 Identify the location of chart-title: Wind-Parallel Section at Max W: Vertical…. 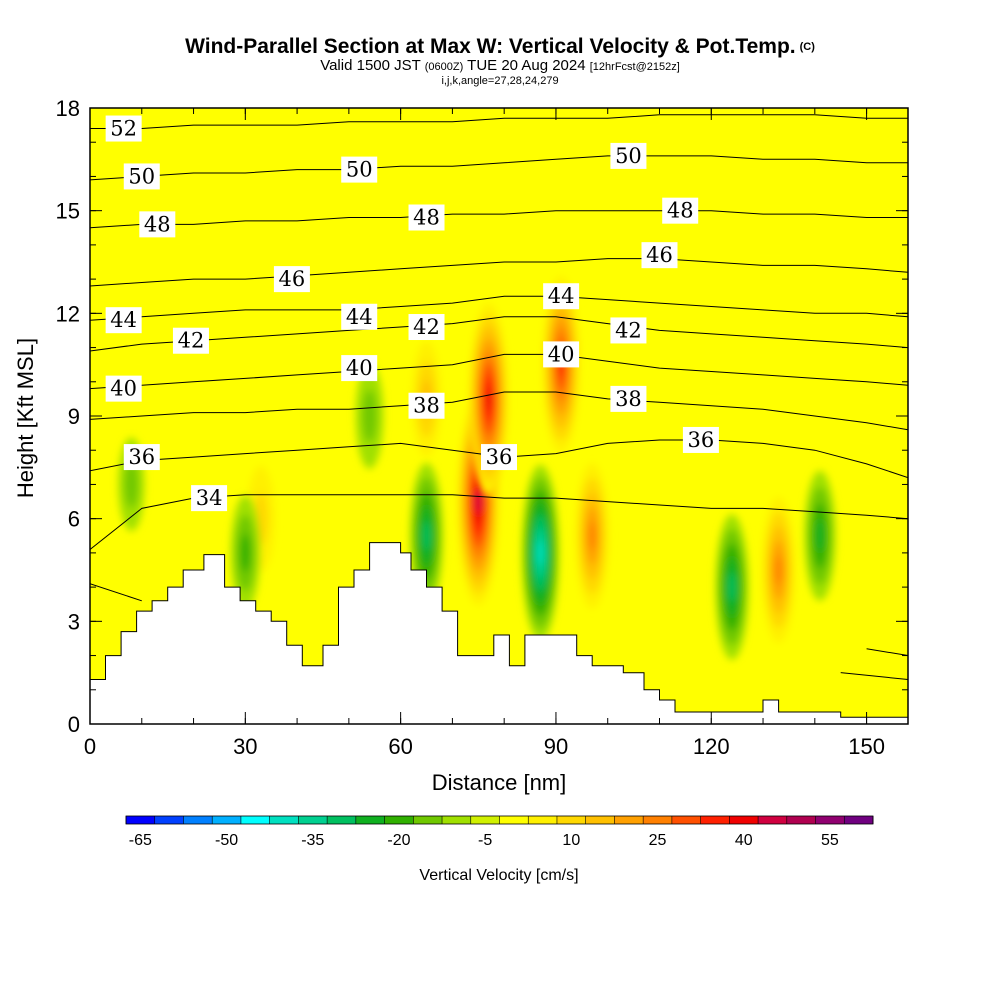
(500, 47).